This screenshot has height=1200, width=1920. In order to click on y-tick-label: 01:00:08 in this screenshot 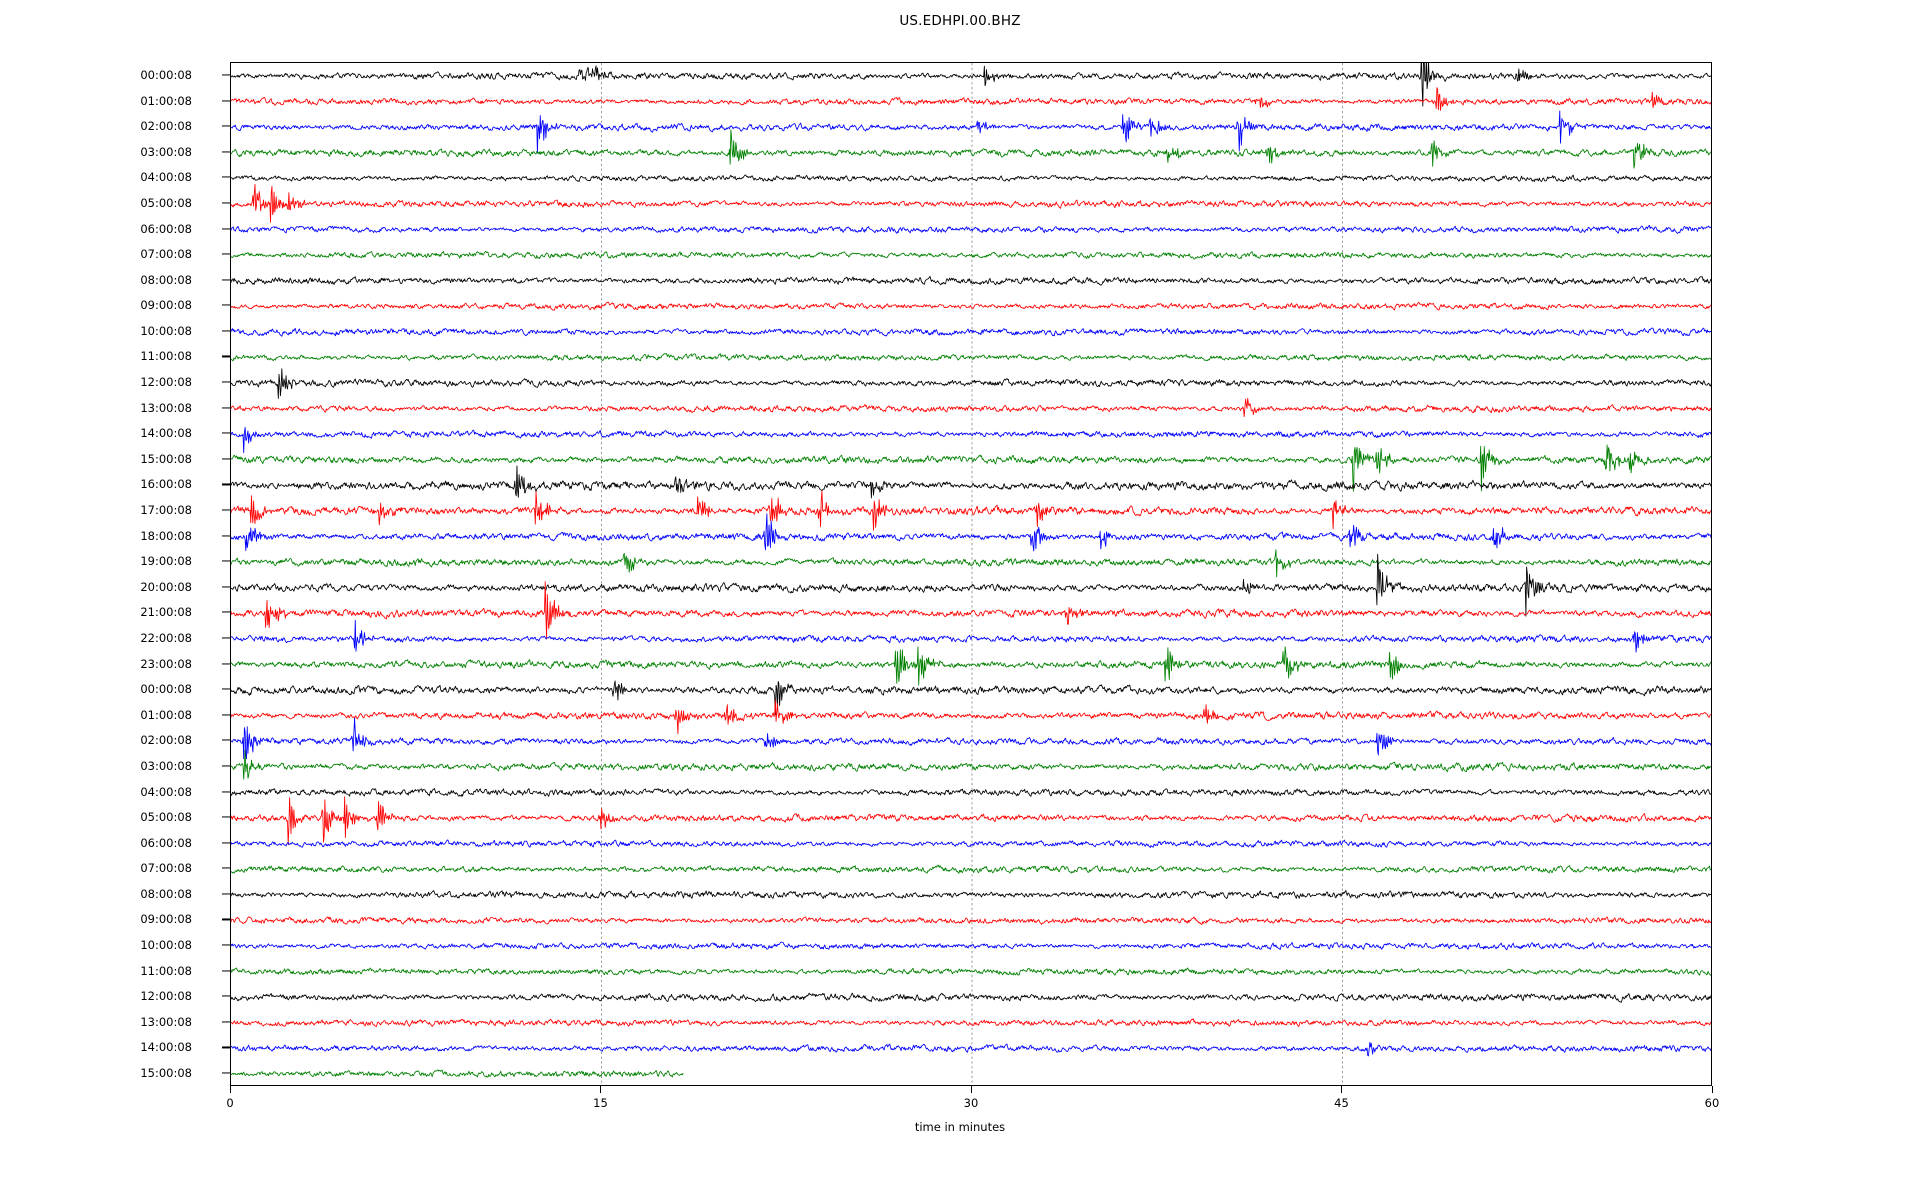, I will do `click(166, 714)`.